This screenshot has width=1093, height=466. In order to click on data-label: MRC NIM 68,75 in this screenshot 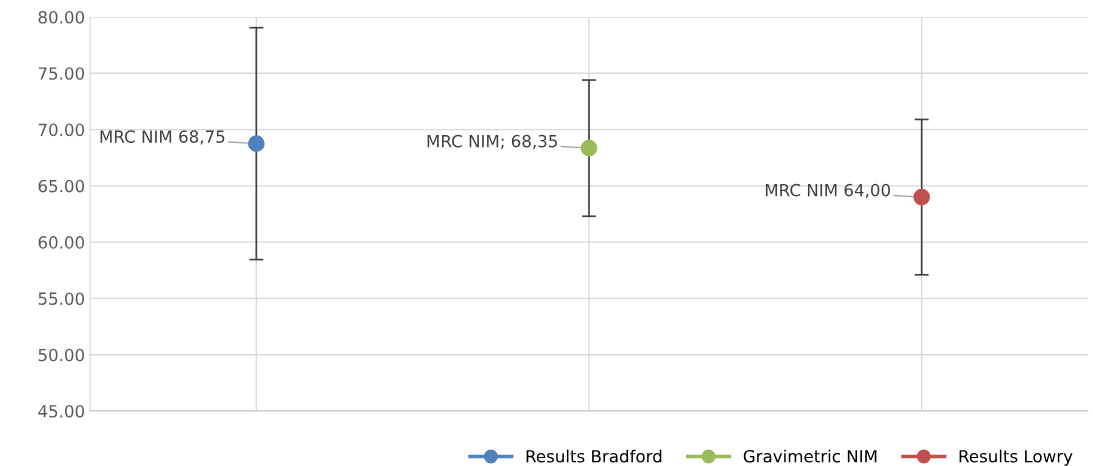, I will do `click(162, 137)`.